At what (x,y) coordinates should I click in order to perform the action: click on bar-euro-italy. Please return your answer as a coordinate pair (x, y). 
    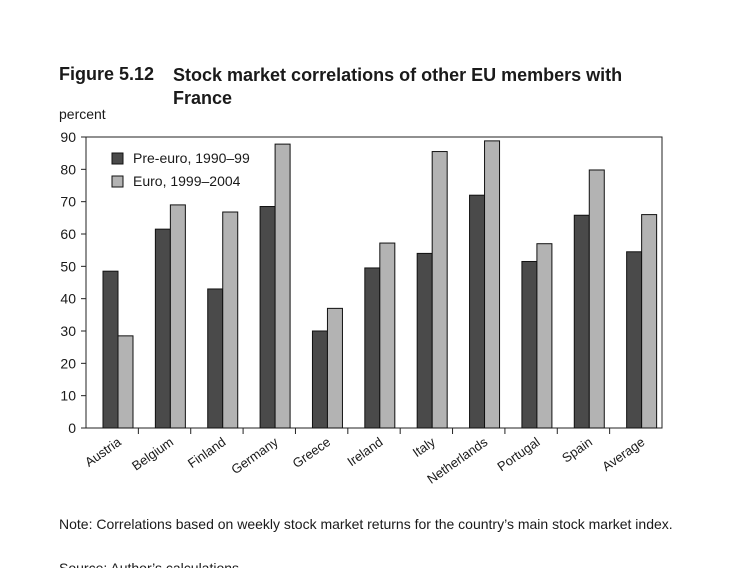
    Looking at the image, I should click on (439, 290).